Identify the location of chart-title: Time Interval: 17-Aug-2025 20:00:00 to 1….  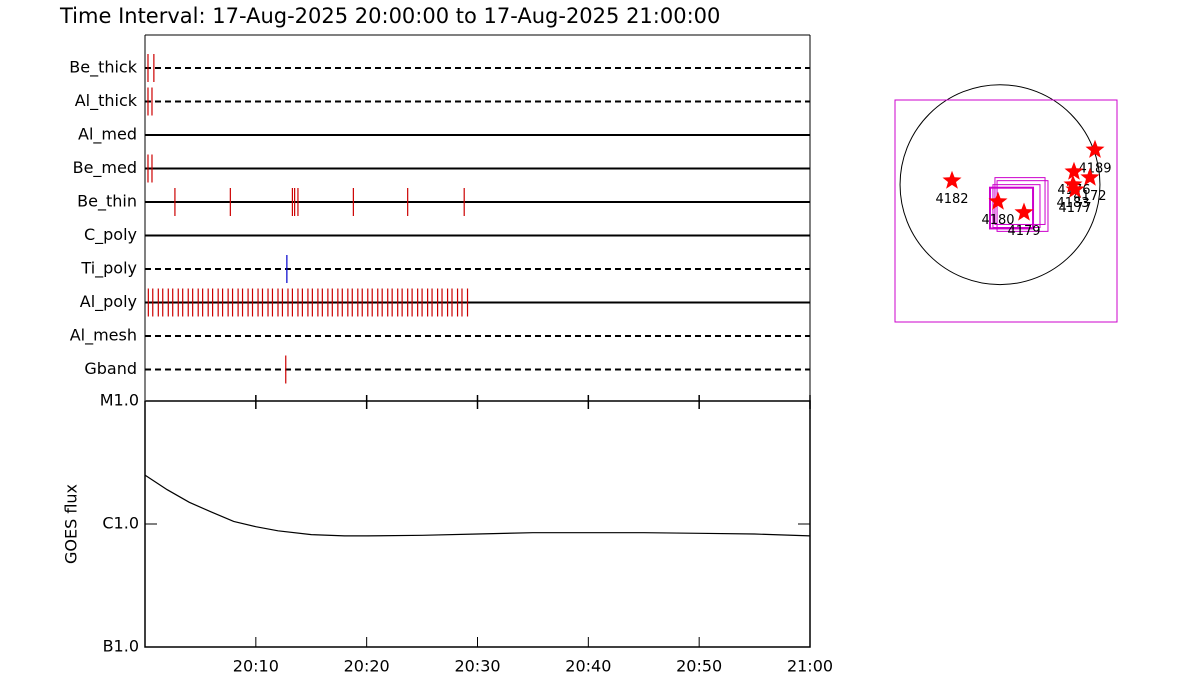
(389, 16).